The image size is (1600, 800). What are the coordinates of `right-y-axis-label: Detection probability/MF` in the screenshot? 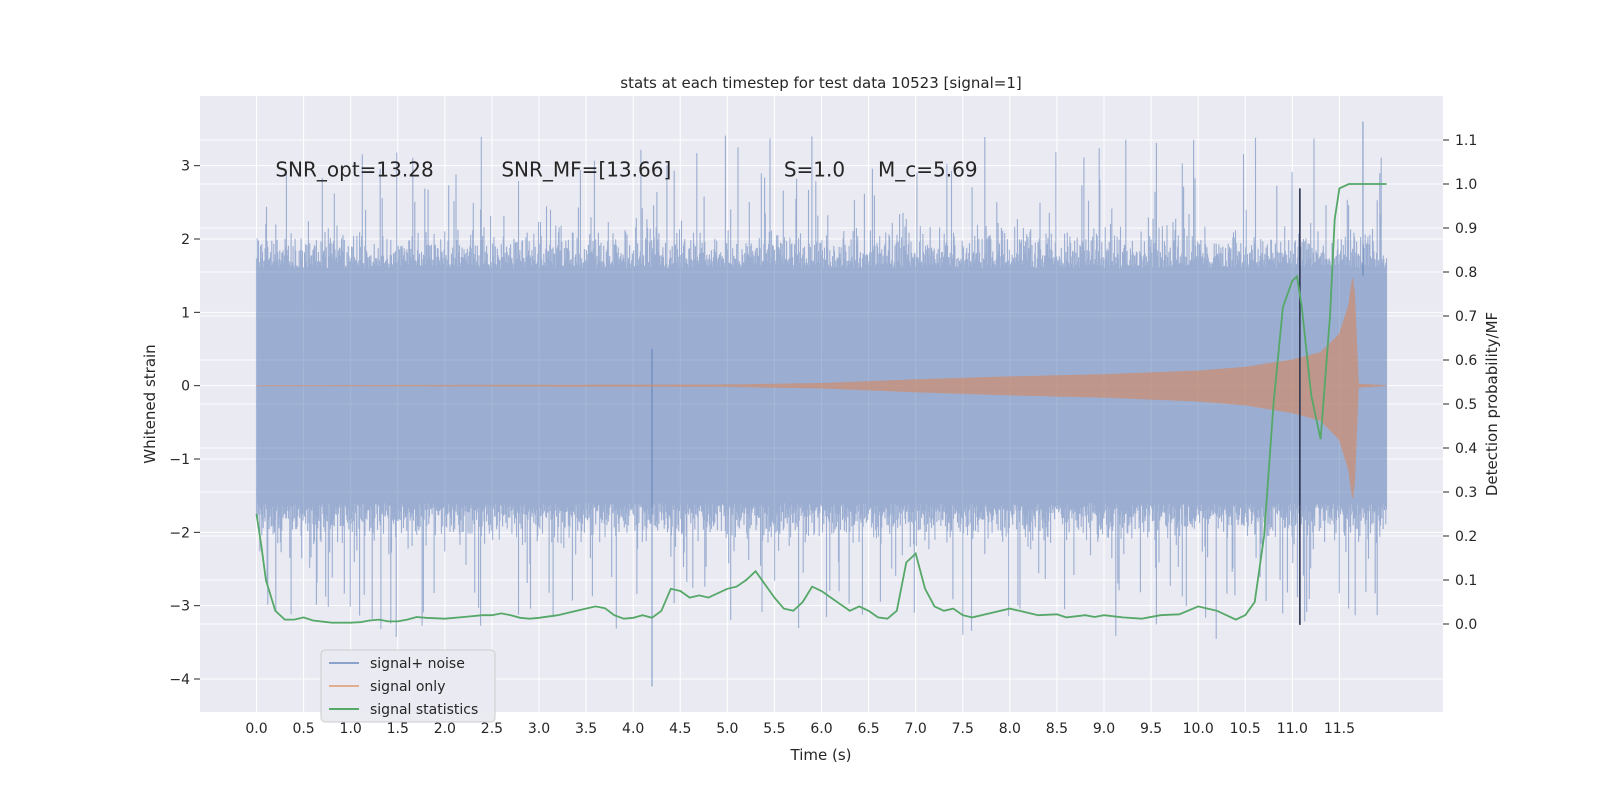 It's located at (1492, 404).